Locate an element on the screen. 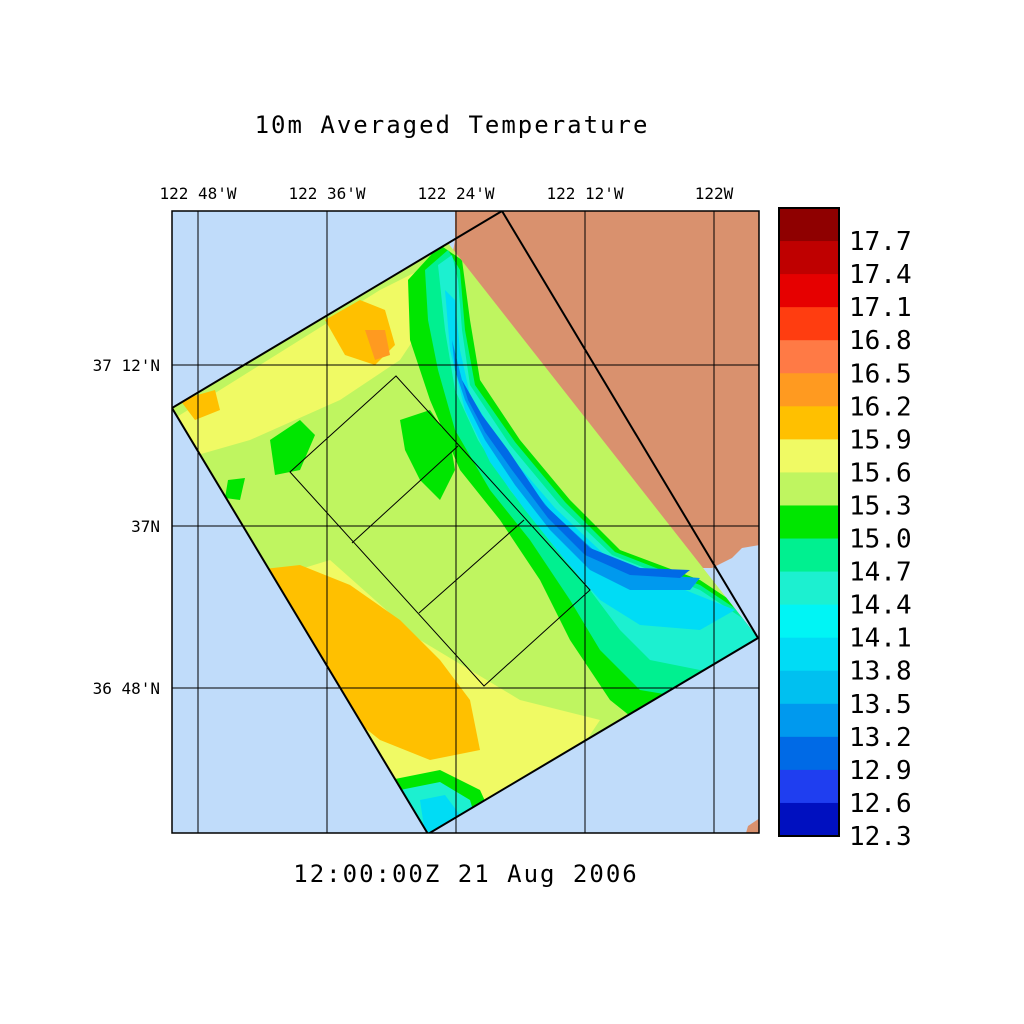 The width and height of the screenshot is (1024, 1024). colorbar-label: 14.1 is located at coordinates (880, 639).